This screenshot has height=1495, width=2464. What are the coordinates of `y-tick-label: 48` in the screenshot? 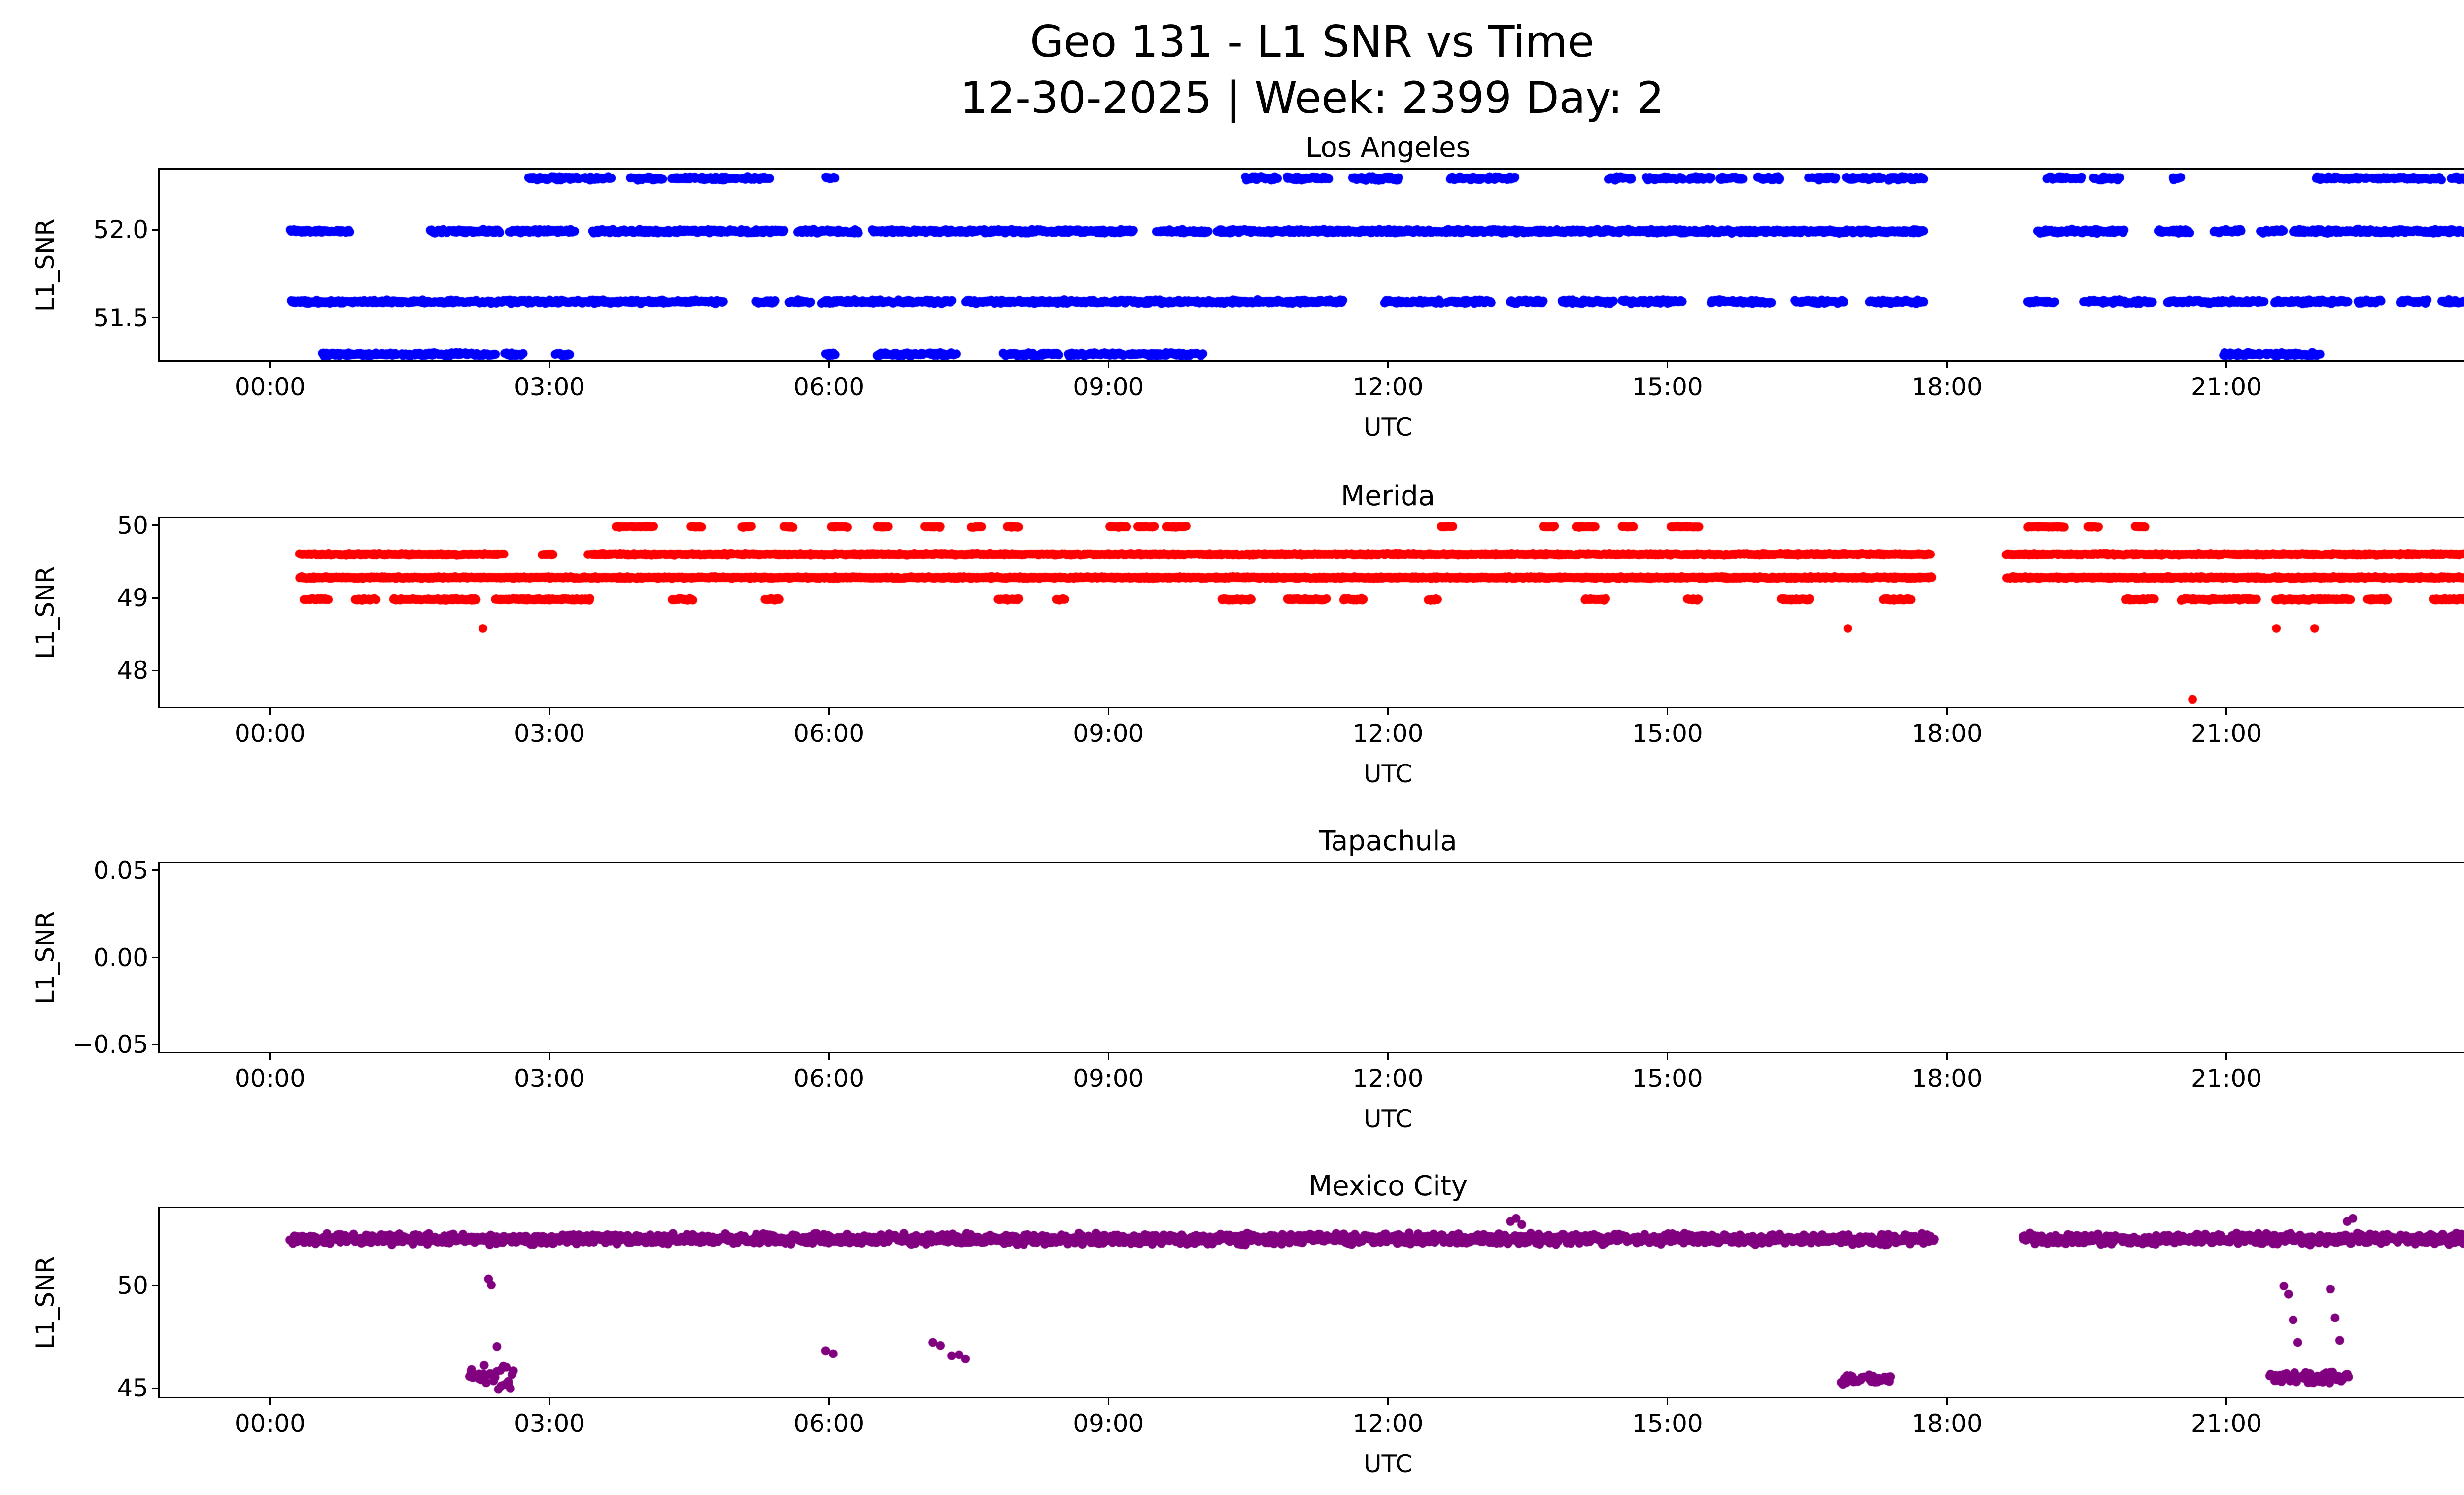 It's located at (132, 670).